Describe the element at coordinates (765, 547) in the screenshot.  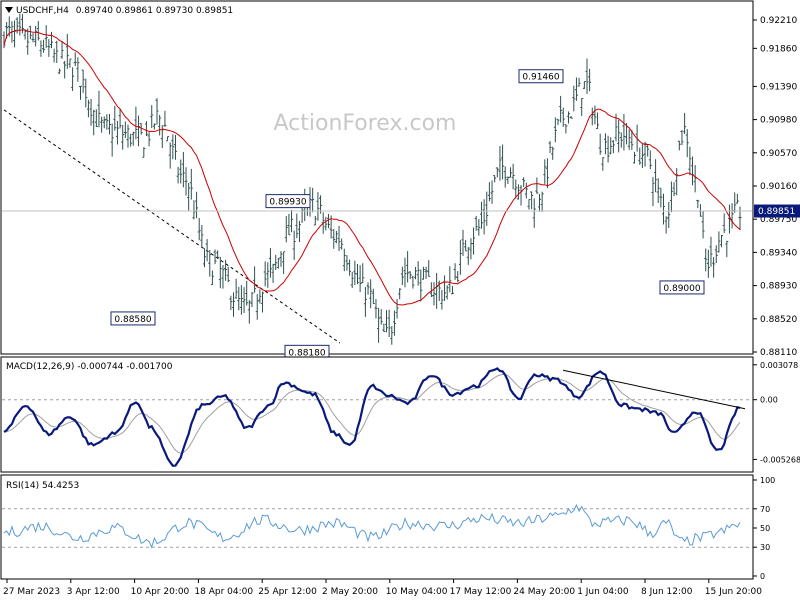
I see `rsi-y-tick-label: 30` at that location.